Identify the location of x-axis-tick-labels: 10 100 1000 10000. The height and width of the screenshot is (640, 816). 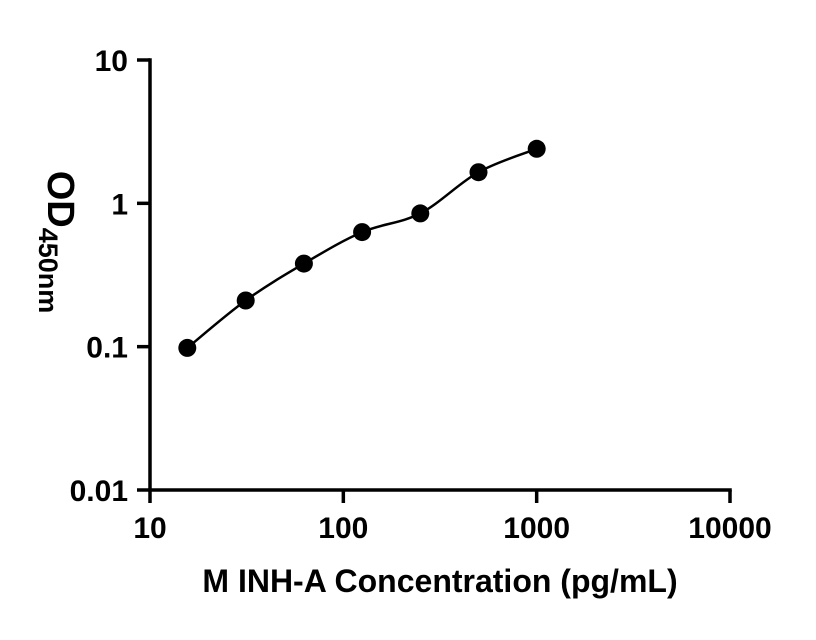
(452, 528).